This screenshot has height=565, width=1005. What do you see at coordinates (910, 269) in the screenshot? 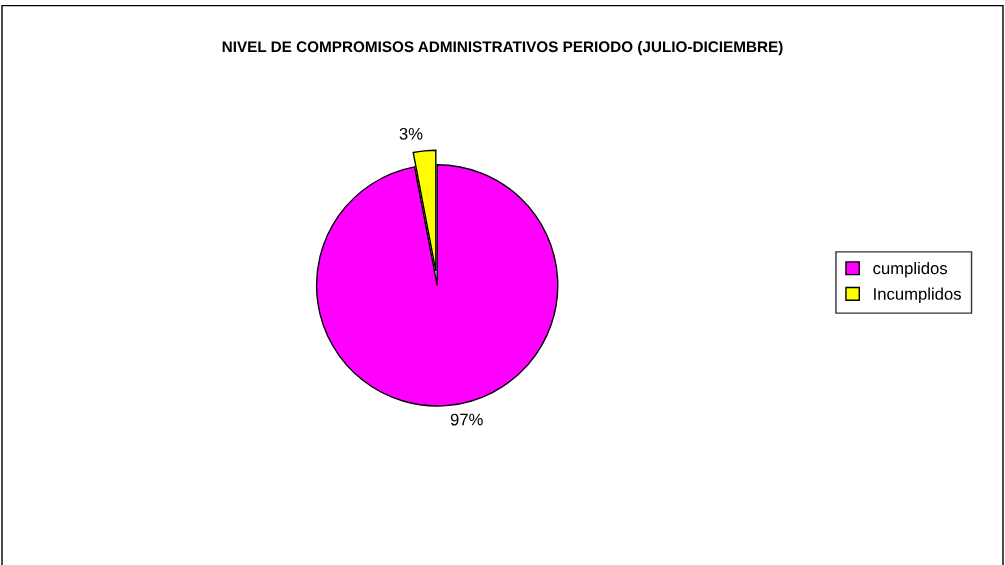
I see `legend-label: cumplidos` at bounding box center [910, 269].